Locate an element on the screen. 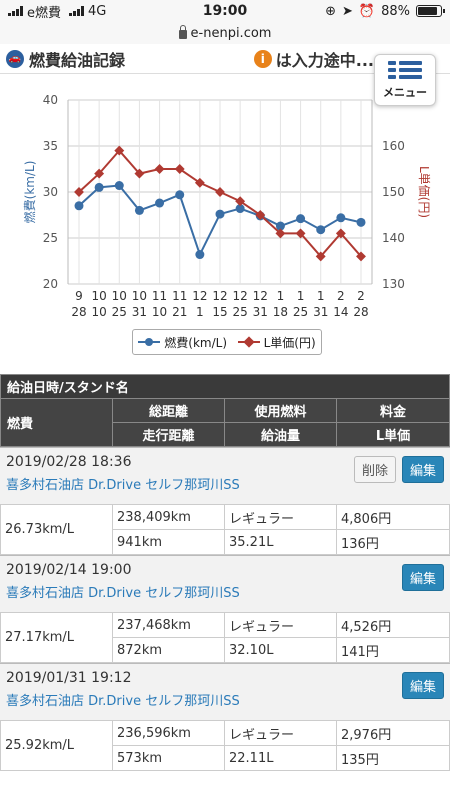 The height and width of the screenshot is (800, 450). legend-label-unit-price: L単価(円) is located at coordinates (289, 342).